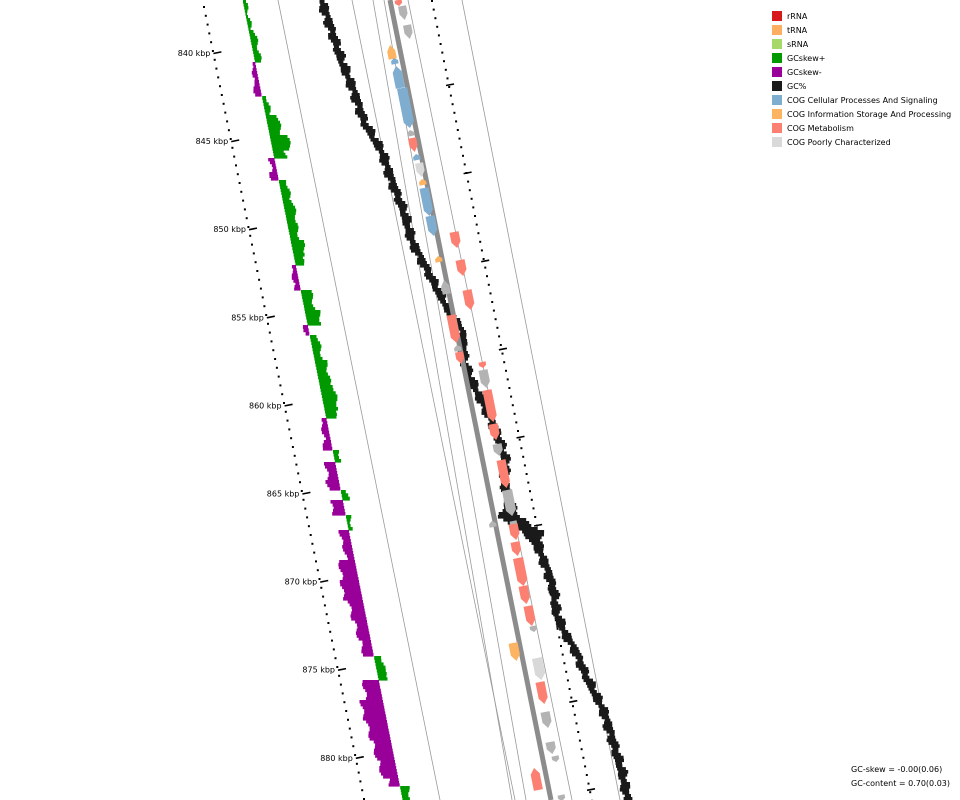 This screenshot has width=960, height=800. I want to click on outer-ruler-tick, so click(467, 173).